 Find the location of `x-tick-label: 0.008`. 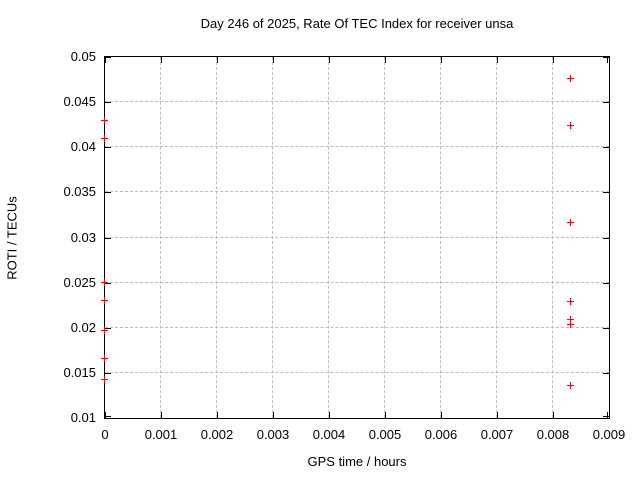

x-tick-label: 0.008 is located at coordinates (553, 434).